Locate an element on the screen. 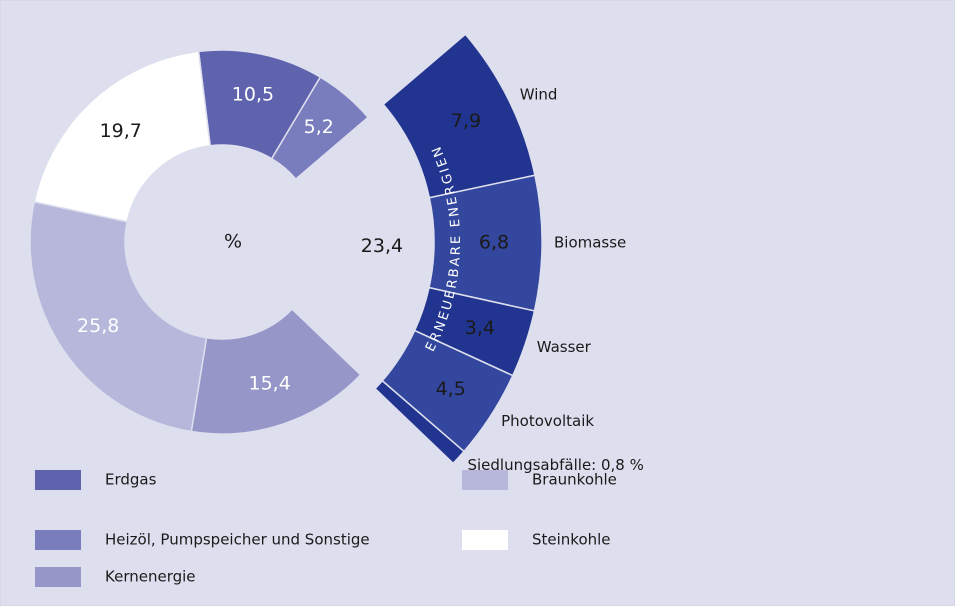 This screenshot has width=955, height=606. legend-label: Kernenergie is located at coordinates (150, 577).